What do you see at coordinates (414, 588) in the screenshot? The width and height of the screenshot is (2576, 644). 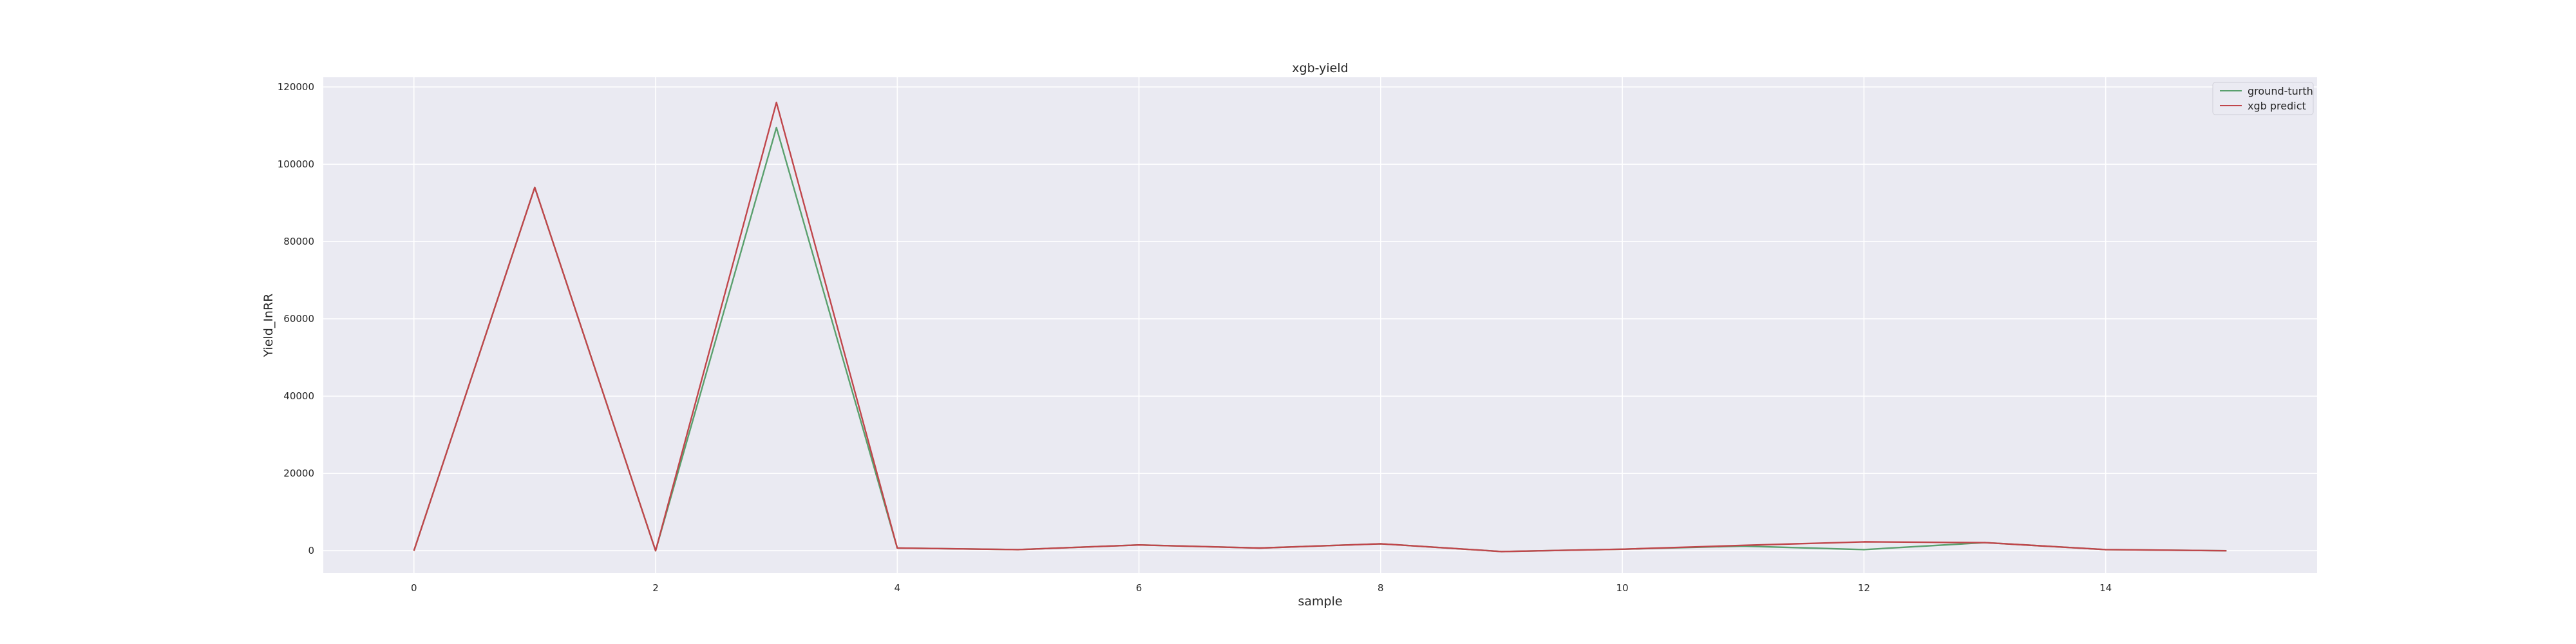 I see `x-tick-label: 0` at bounding box center [414, 588].